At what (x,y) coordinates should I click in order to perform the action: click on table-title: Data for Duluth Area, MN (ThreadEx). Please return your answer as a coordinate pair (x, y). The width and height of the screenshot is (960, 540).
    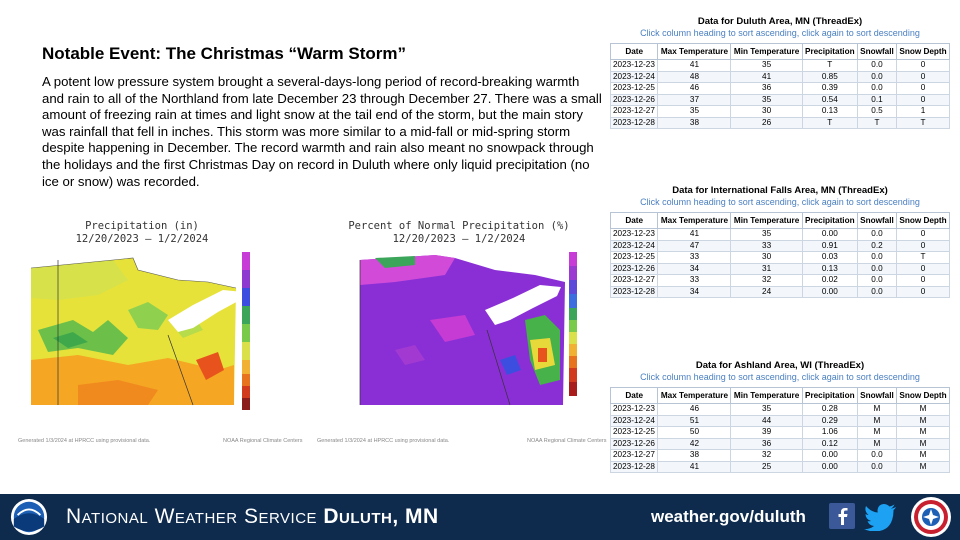
    Looking at the image, I should click on (780, 21).